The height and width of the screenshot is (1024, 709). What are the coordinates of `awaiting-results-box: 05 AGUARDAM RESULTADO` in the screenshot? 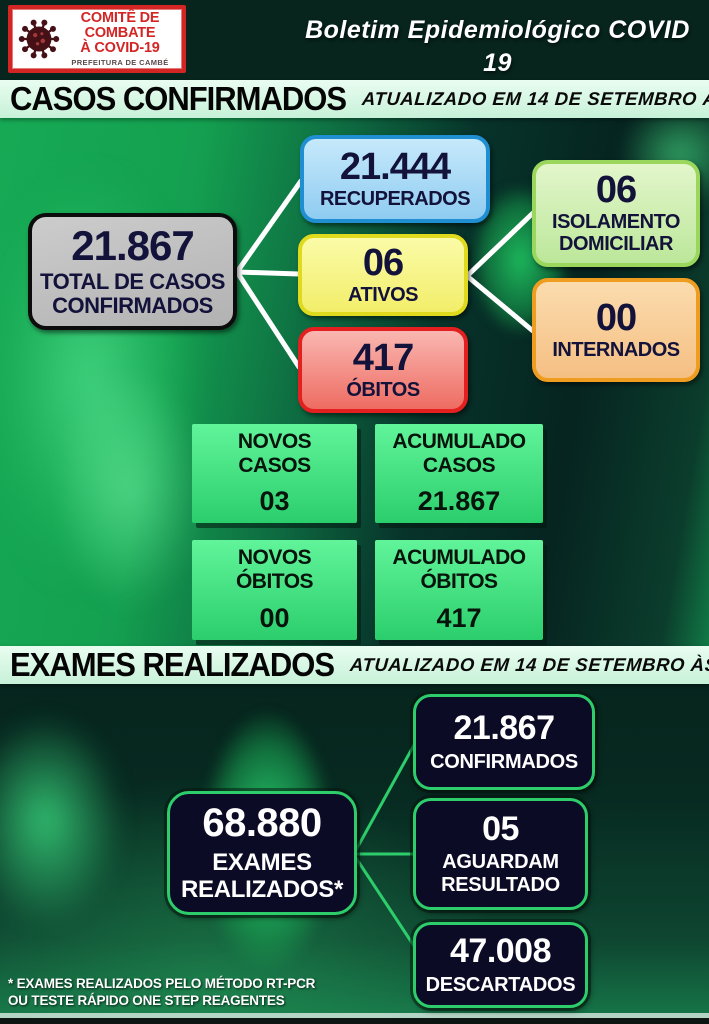 It's located at (500, 854).